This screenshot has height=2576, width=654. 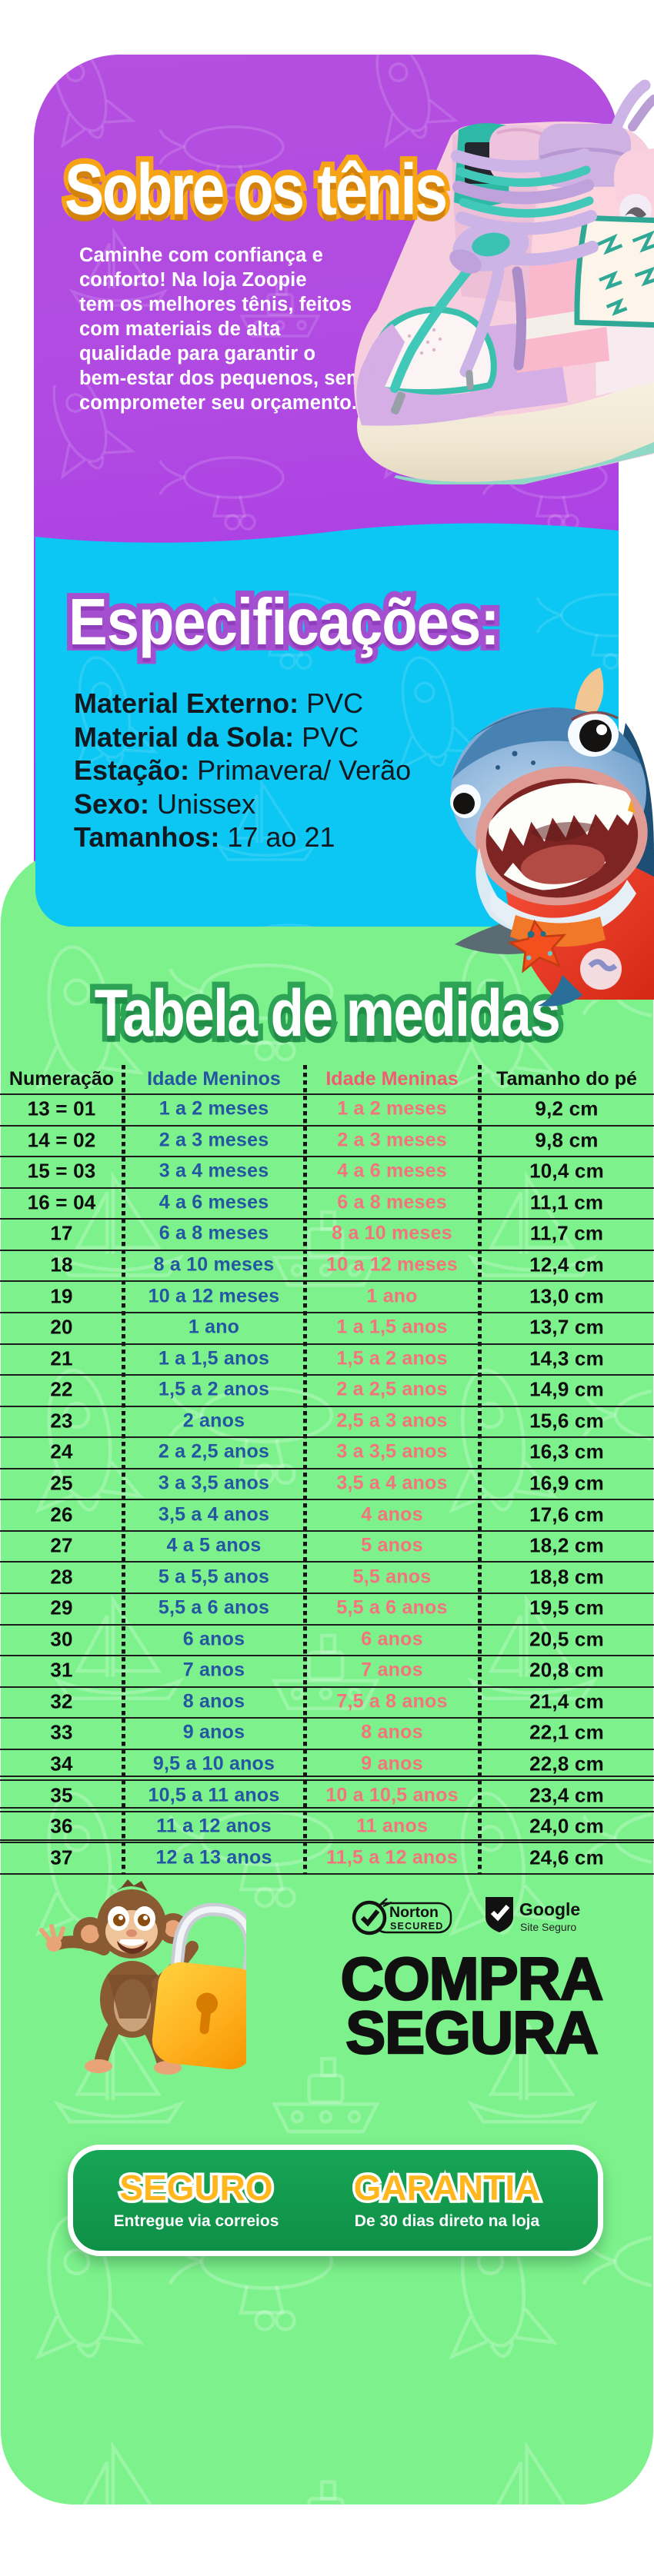 I want to click on svg-text: Site Seguro, so click(x=548, y=1927).